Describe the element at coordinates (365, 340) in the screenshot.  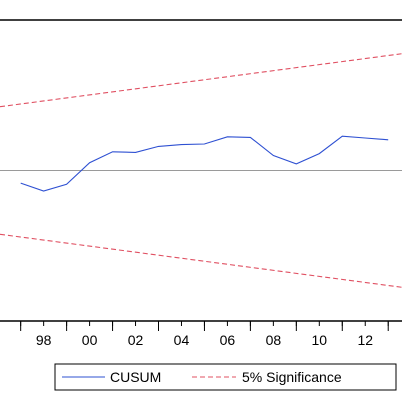
I see `x-tick-label: 12` at that location.